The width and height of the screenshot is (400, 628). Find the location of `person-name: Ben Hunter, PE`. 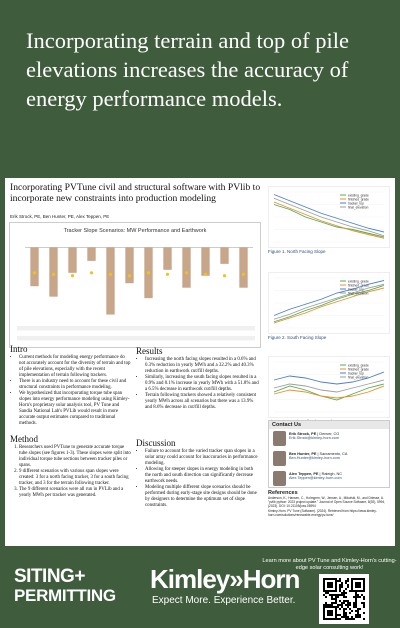

person-name: Ben Hunter, PE is located at coordinates (303, 454).